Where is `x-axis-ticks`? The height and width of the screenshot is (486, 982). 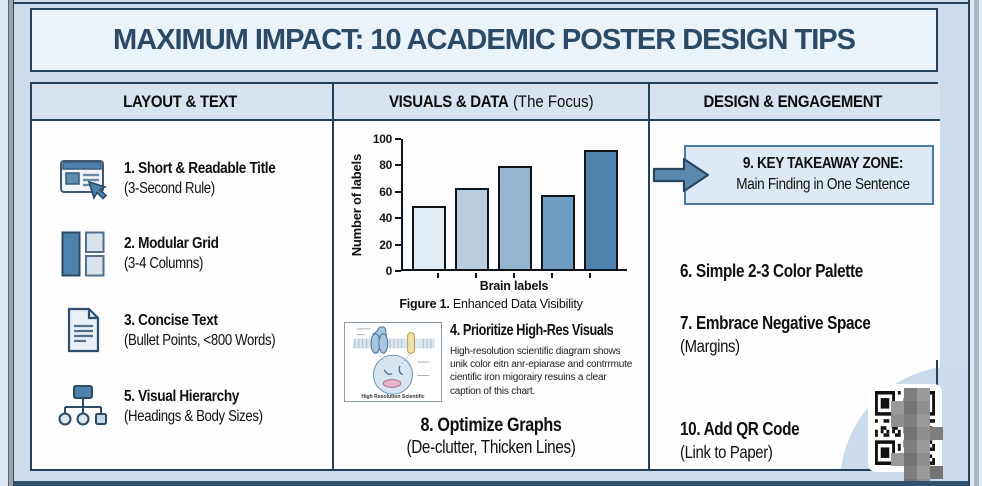
x-axis-ticks is located at coordinates (514, 275).